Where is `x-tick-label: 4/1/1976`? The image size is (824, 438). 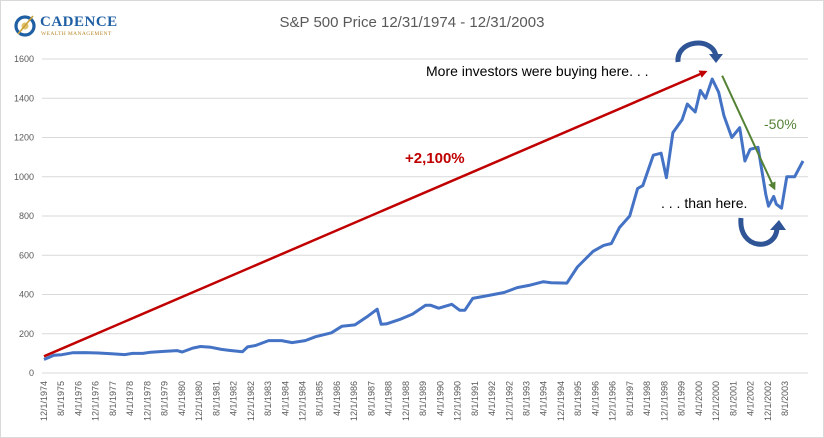 x-tick-label: 4/1/1976 is located at coordinates (78, 398).